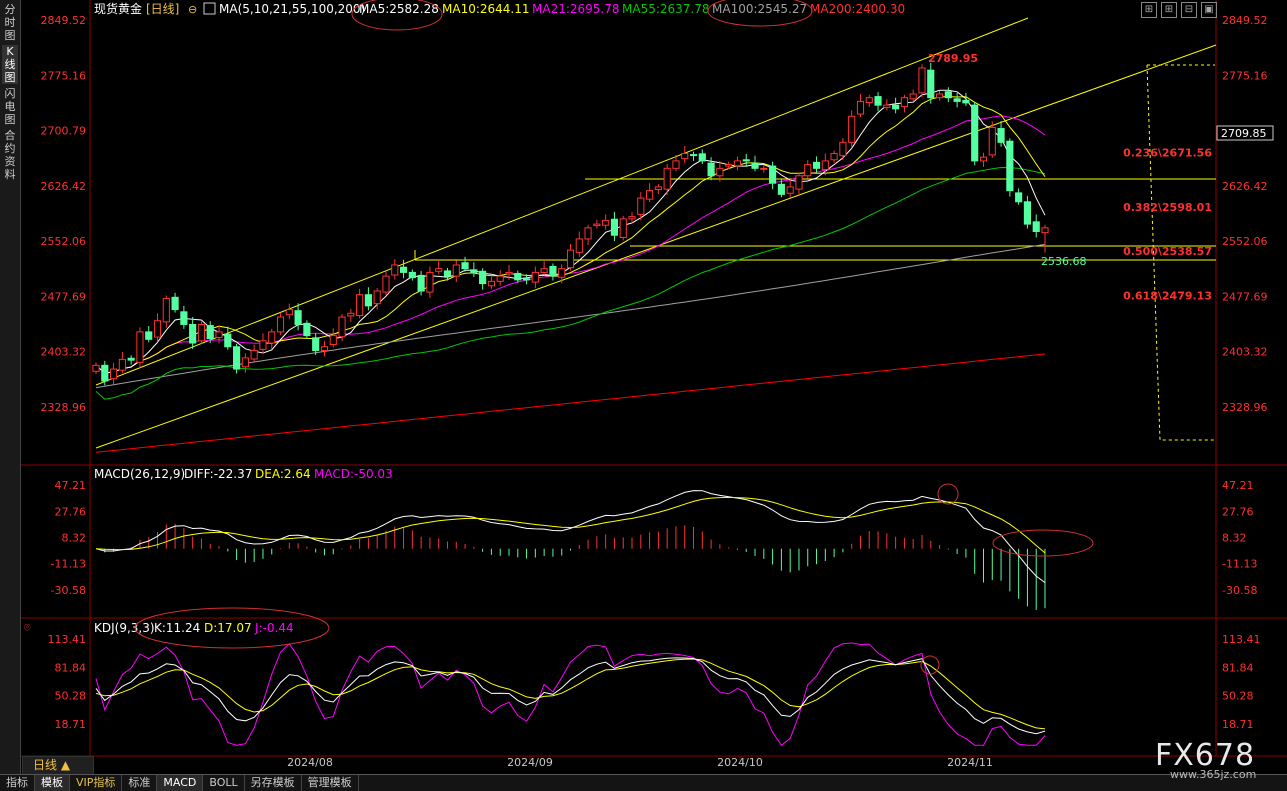 The width and height of the screenshot is (1287, 791). I want to click on y-tick-label-right: 2328.96, so click(1245, 407).